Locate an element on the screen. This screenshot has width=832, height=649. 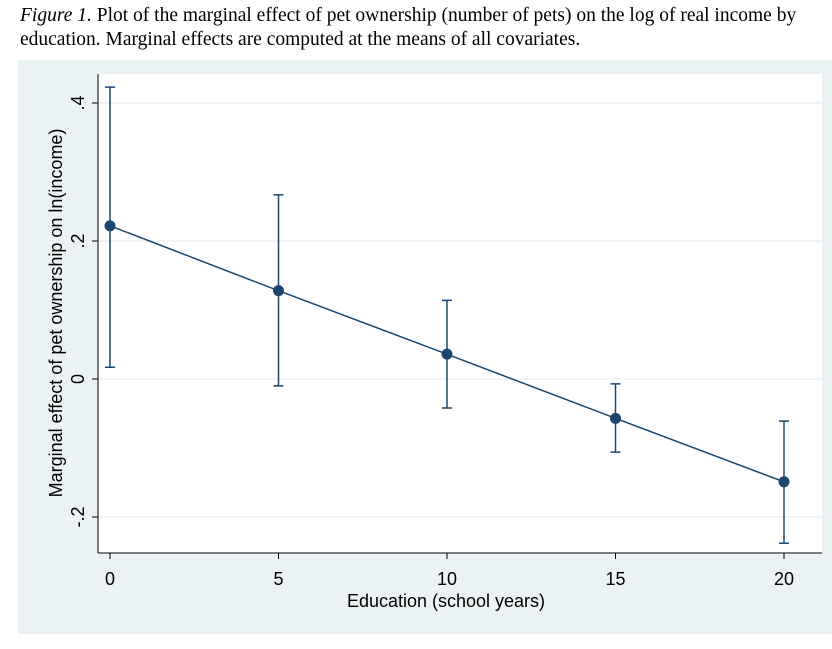
x-axis-label: Education (school years) is located at coordinates (446, 601).